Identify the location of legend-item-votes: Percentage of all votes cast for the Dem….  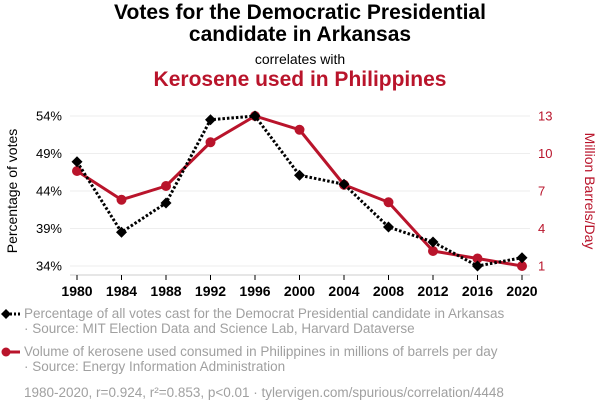
(300, 321).